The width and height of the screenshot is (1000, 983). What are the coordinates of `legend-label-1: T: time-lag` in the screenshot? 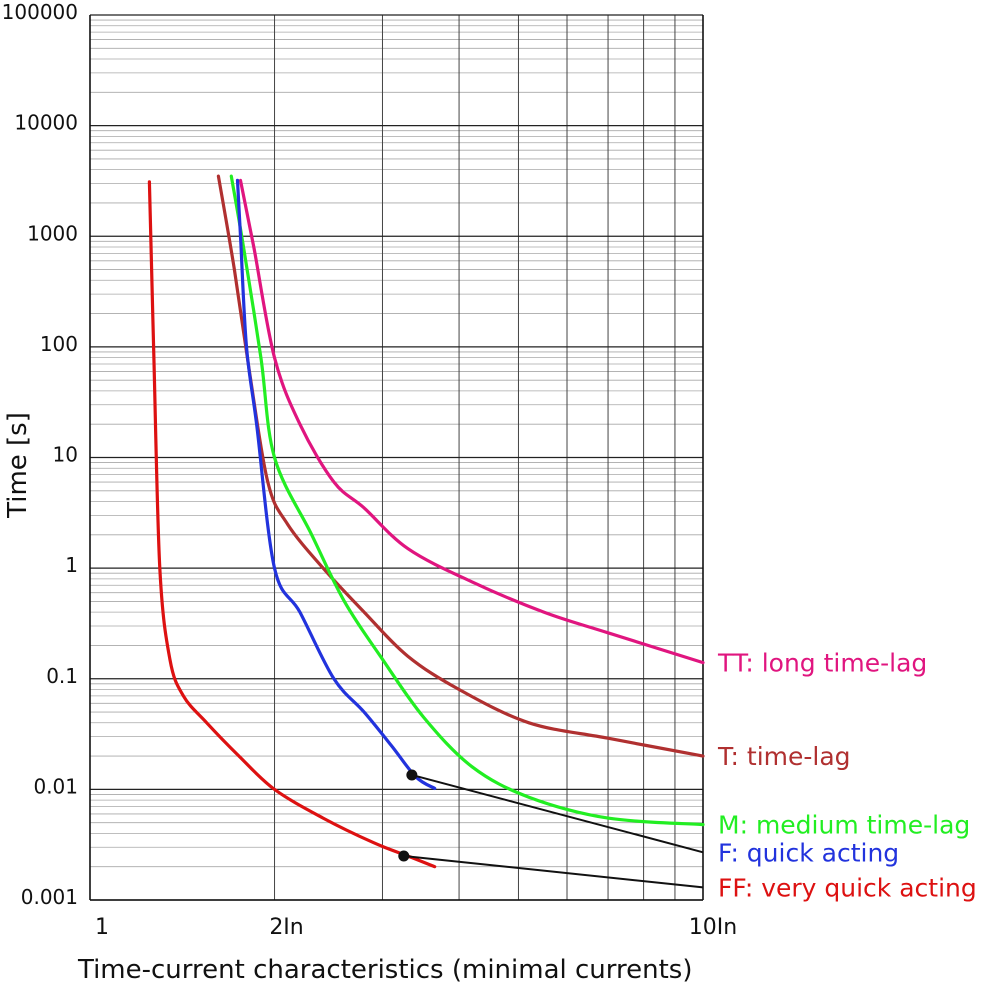 It's located at (784, 756).